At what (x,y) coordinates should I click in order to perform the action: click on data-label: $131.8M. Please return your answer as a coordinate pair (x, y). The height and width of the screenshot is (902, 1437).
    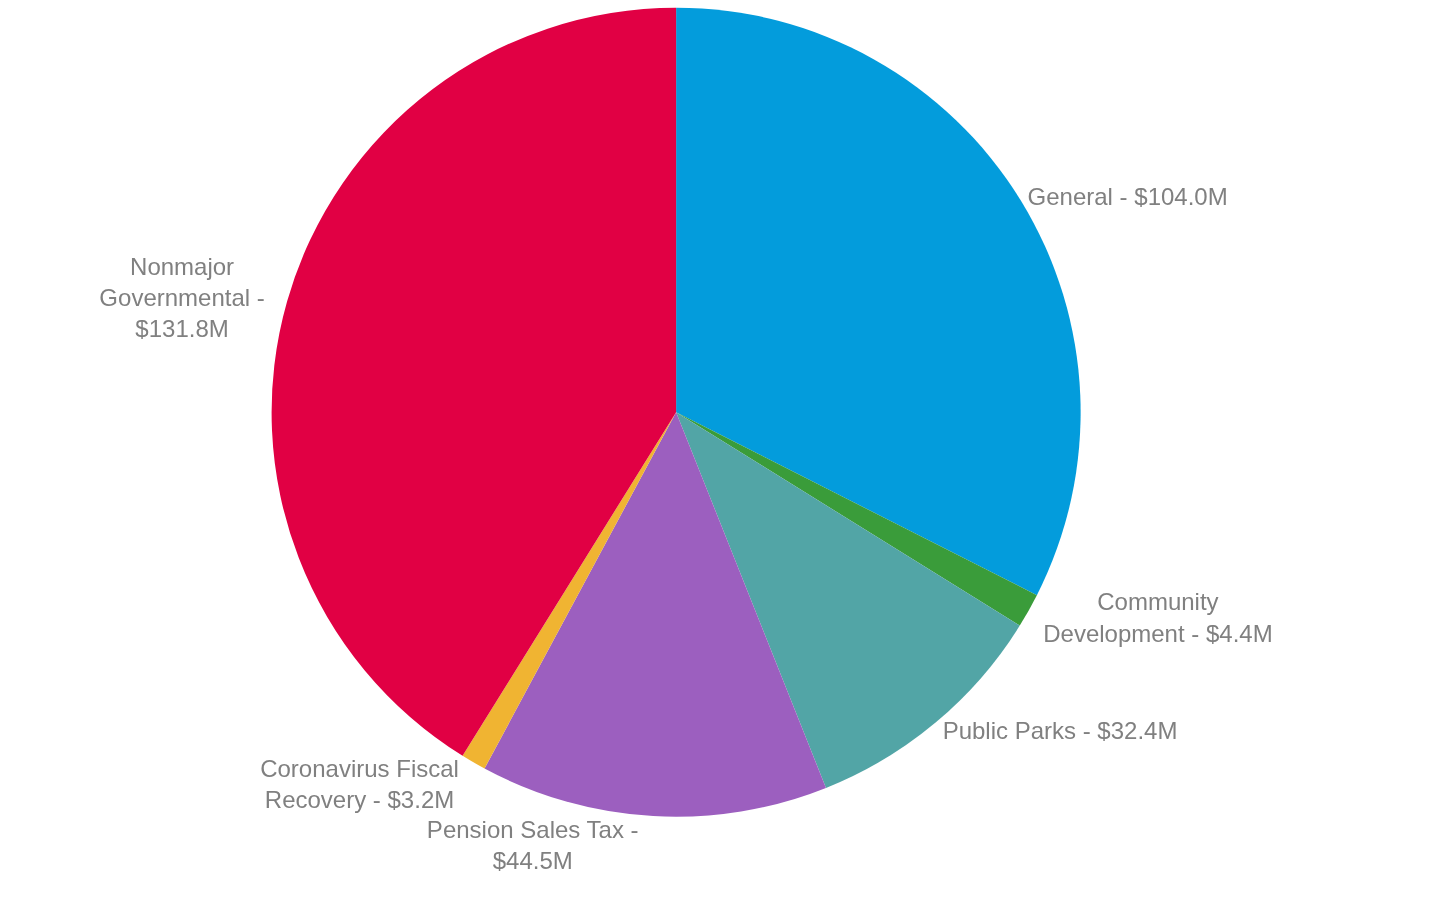
    Looking at the image, I should click on (182, 329).